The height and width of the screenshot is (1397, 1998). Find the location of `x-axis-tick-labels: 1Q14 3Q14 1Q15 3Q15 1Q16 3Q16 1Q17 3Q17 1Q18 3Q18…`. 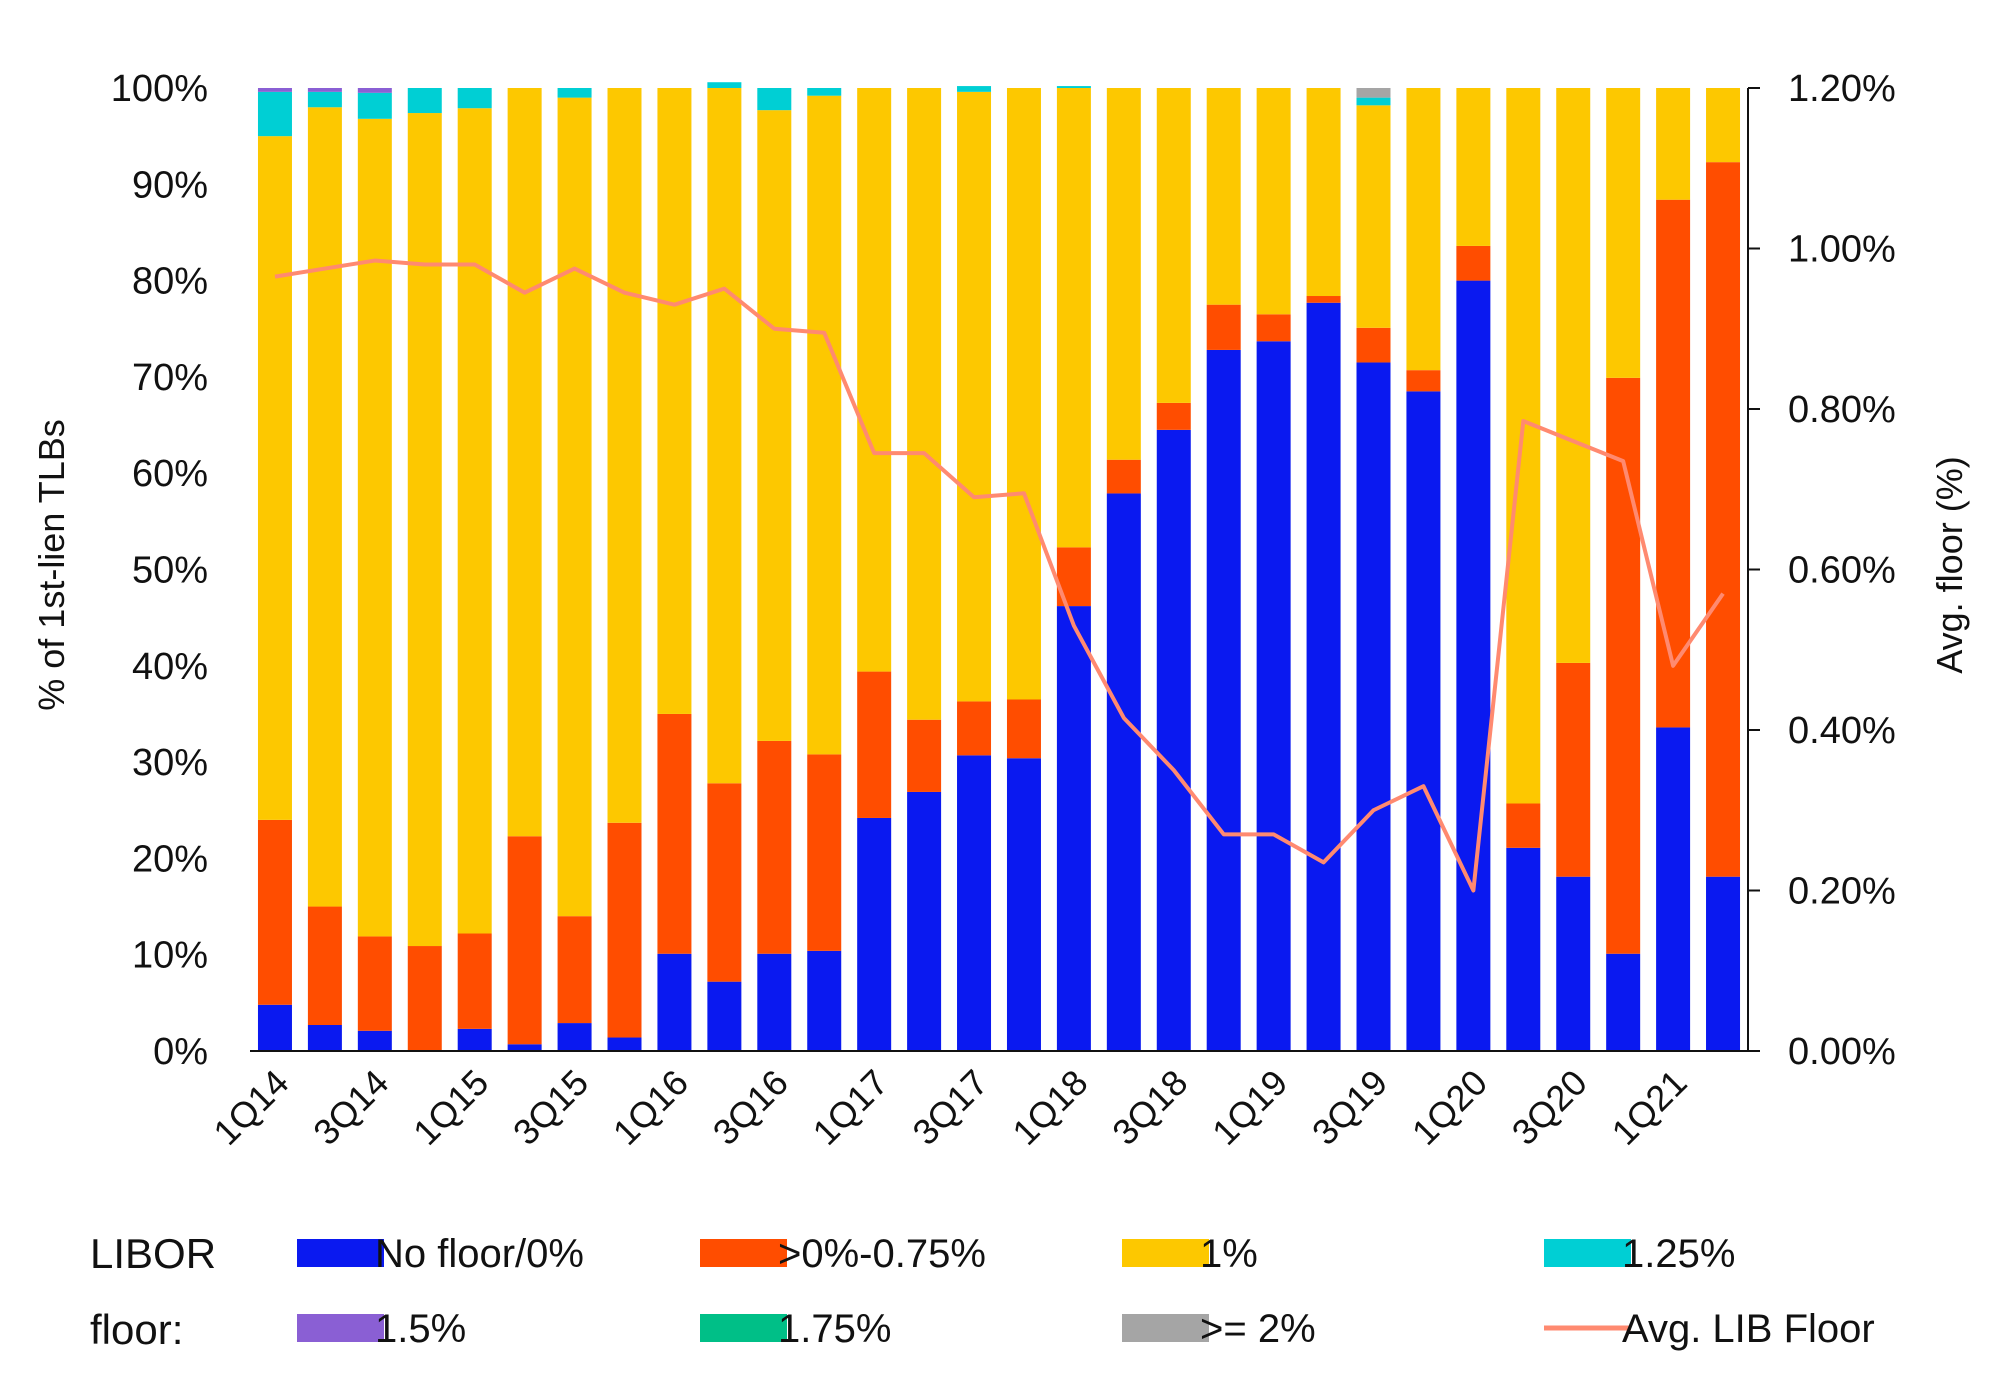

x-axis-tick-labels: 1Q14 3Q14 1Q15 3Q15 1Q16 3Q16 1Q17 3Q17 1Q18 3Q18… is located at coordinates (949, 1107).